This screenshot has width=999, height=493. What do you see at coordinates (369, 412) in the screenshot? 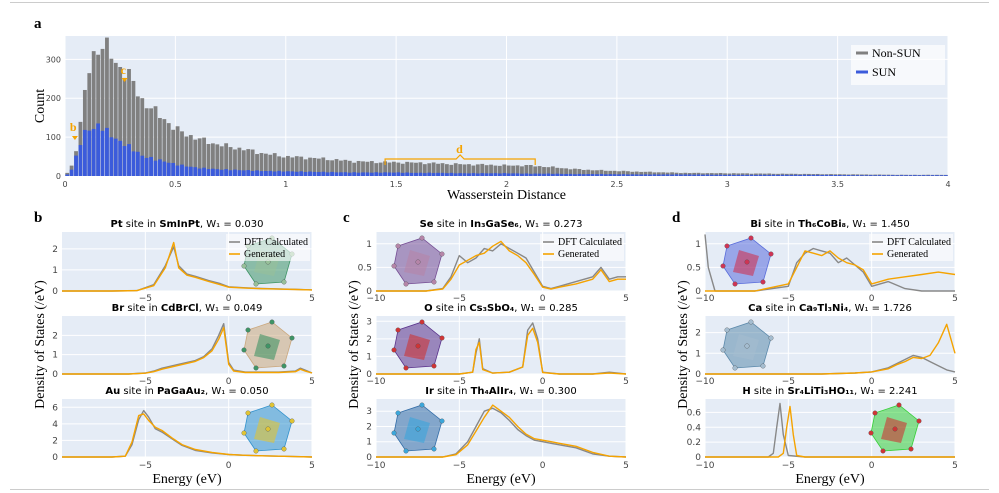
I see `dos-y-tick-label: 3` at bounding box center [369, 412].